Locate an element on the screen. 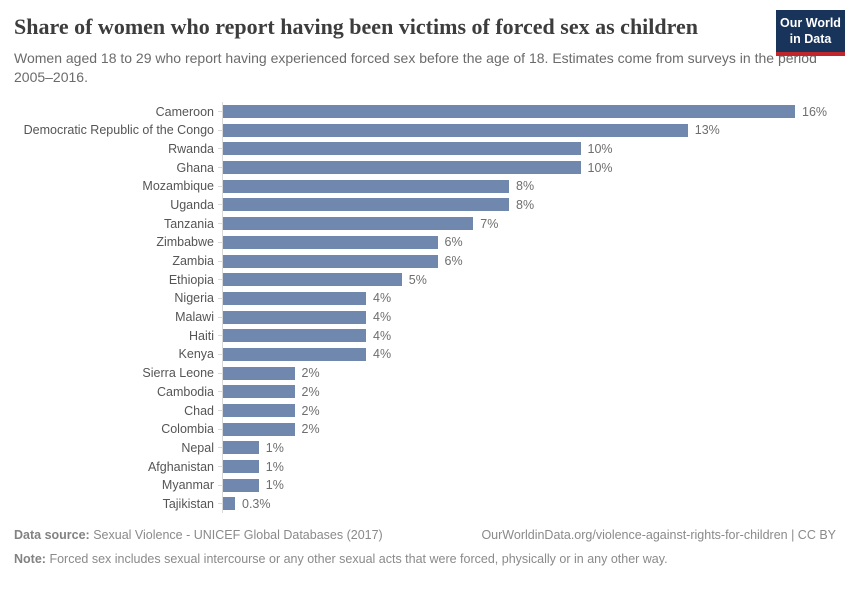 Image resolution: width=850 pixels, height=600 pixels. owid-logo-line1: Our World is located at coordinates (810, 23).